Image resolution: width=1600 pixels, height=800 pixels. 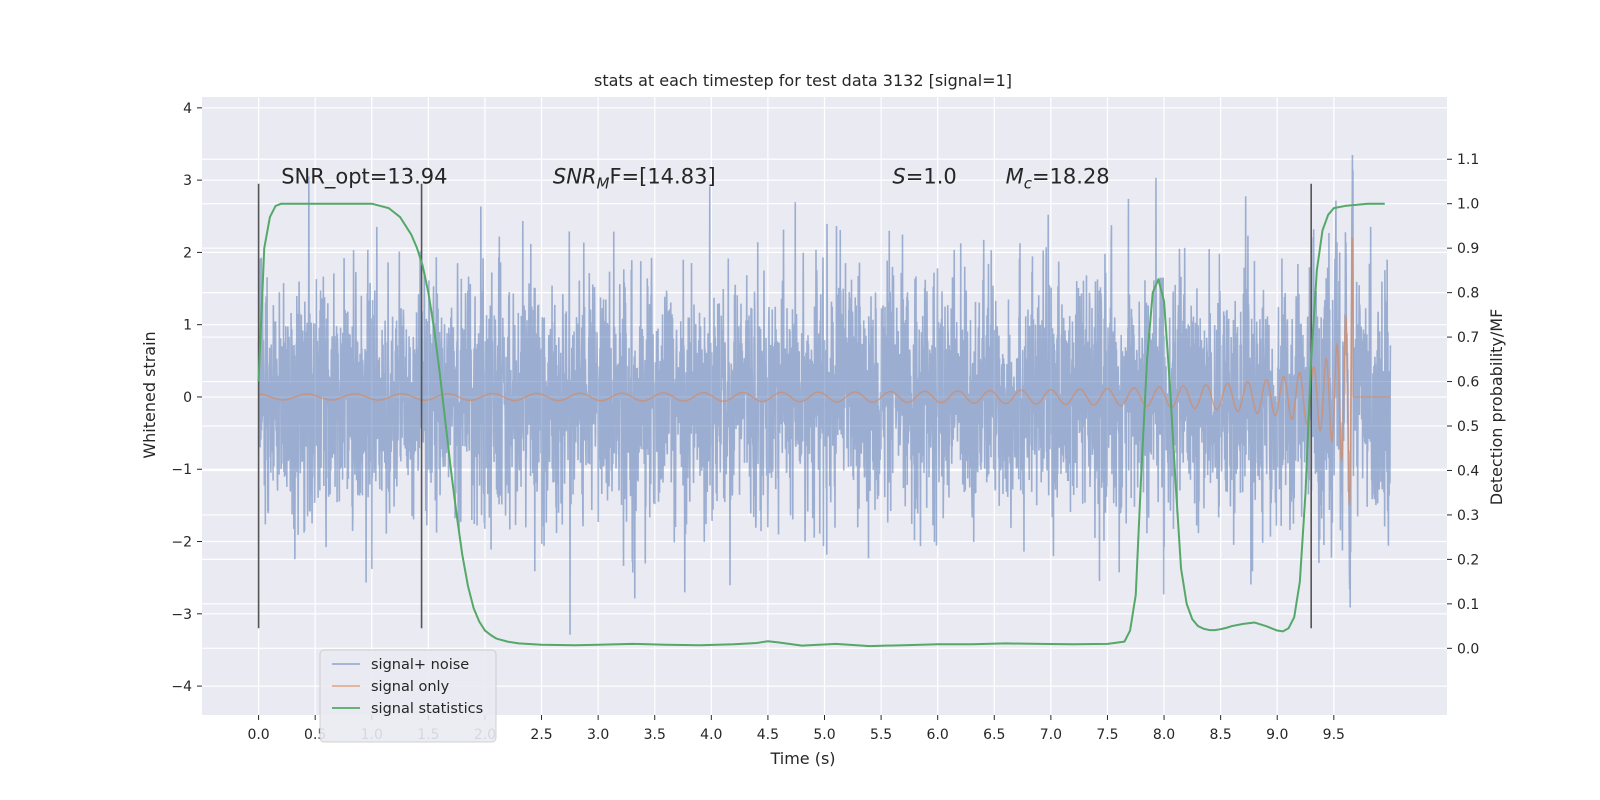 I want to click on y2-tick-label: 0.5, so click(x=1468, y=427).